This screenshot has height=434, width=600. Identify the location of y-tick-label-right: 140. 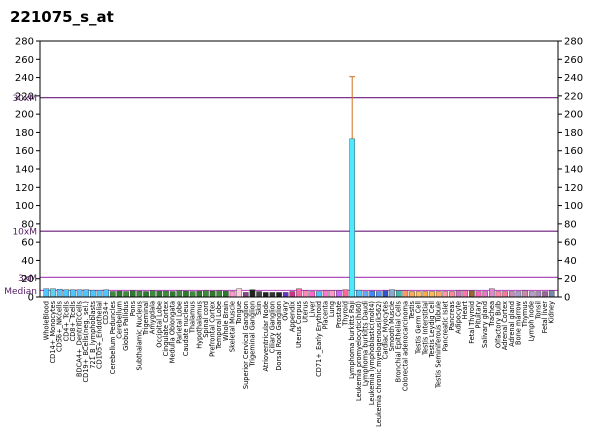
(573, 170).